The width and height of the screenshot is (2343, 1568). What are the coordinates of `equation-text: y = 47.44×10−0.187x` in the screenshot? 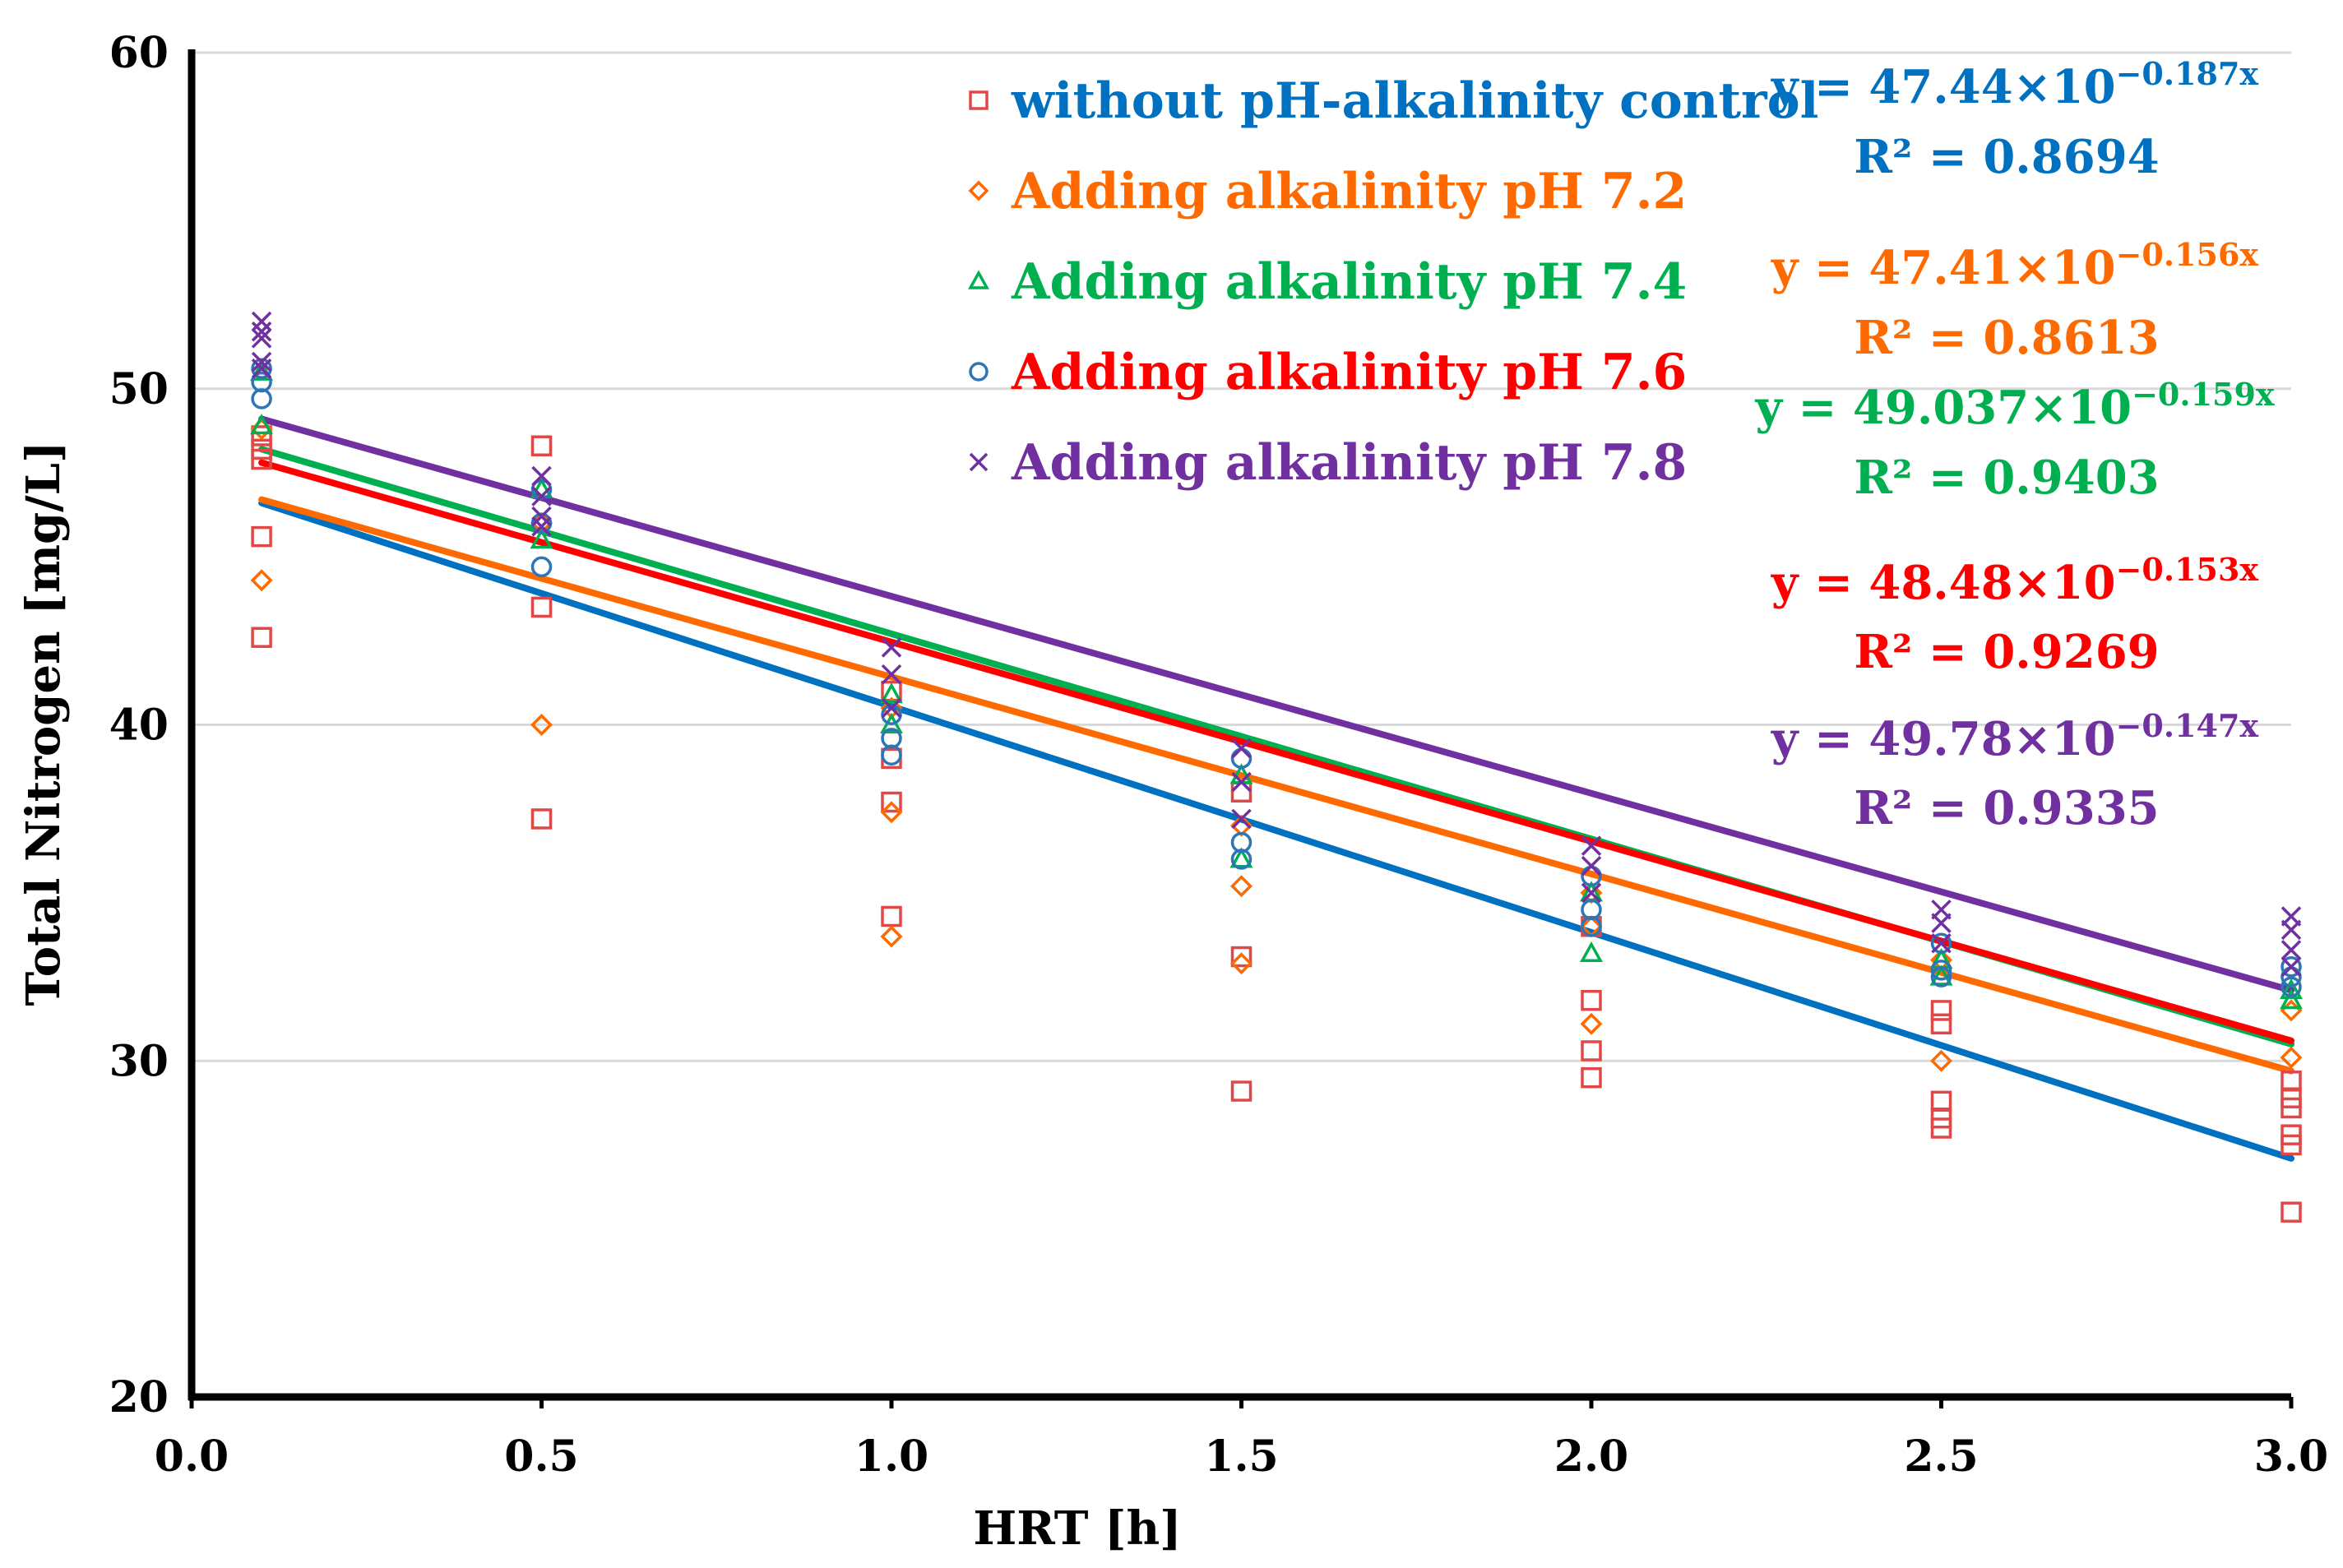 It's located at (2015, 84).